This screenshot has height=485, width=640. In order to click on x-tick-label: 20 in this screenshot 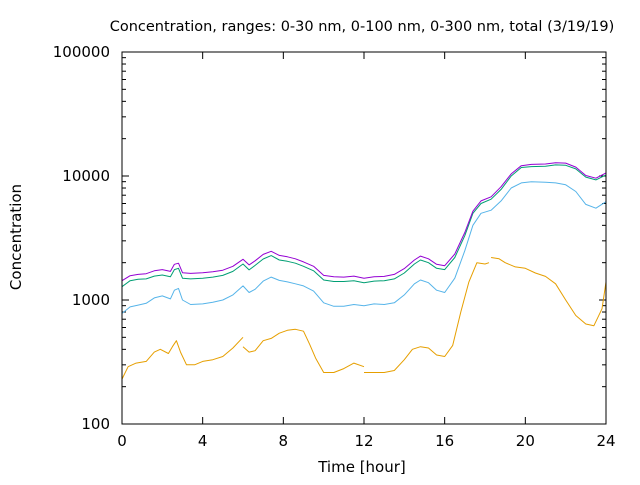, I will do `click(525, 441)`.